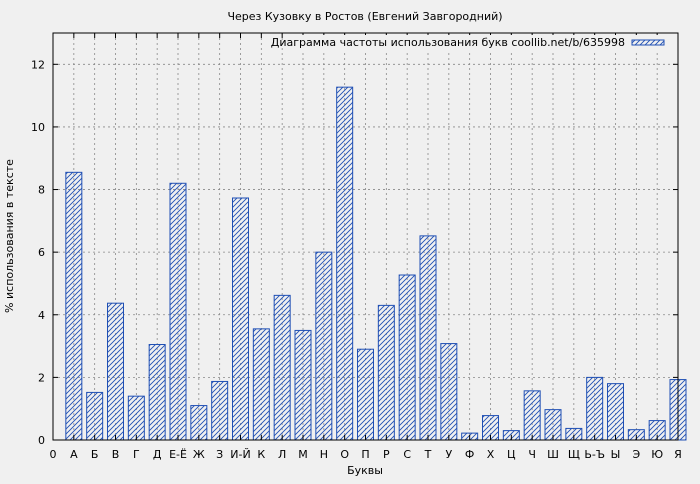 Image resolution: width=700 pixels, height=484 pixels. Describe the element at coordinates (469, 454) in the screenshot. I see `x-tick-label: Ф` at that location.